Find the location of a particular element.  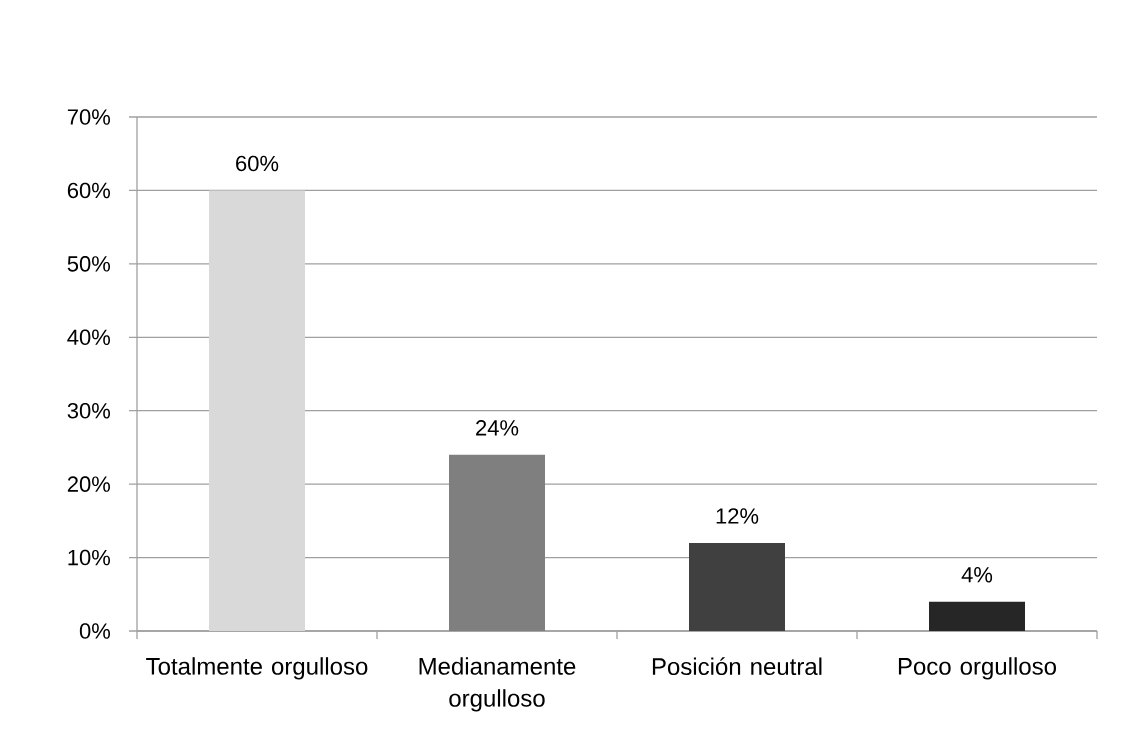

x-tick-label: Medianamente orgulloso is located at coordinates (497, 684).